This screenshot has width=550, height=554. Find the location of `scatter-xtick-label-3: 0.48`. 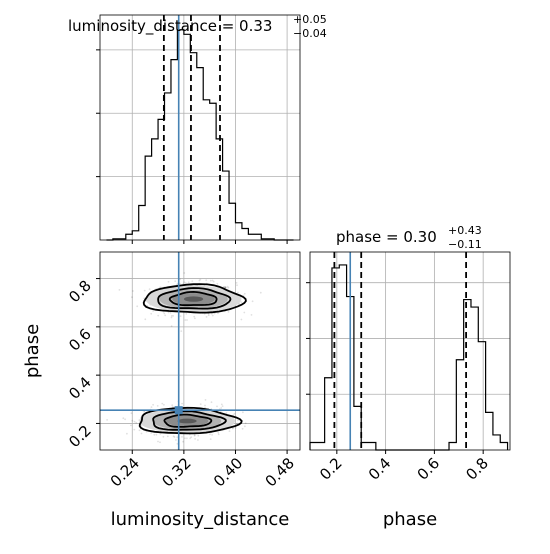

scatter-xtick-label-3: 0.48 is located at coordinates (280, 472).